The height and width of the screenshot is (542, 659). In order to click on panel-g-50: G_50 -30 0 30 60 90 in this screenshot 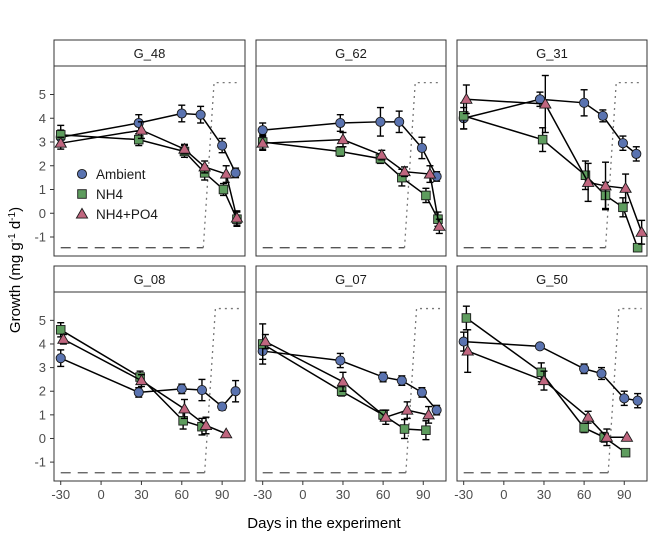, I will do `click(551, 383)`.